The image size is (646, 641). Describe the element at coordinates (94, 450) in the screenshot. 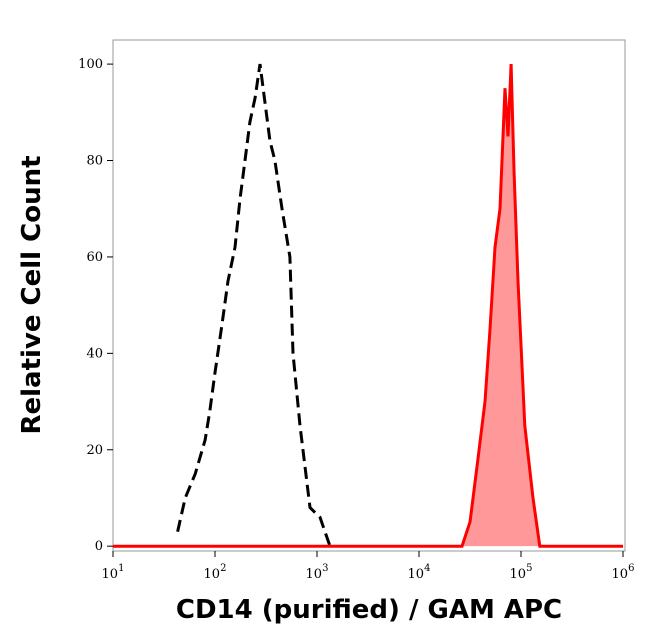

I see `y-tick-label: 20` at that location.